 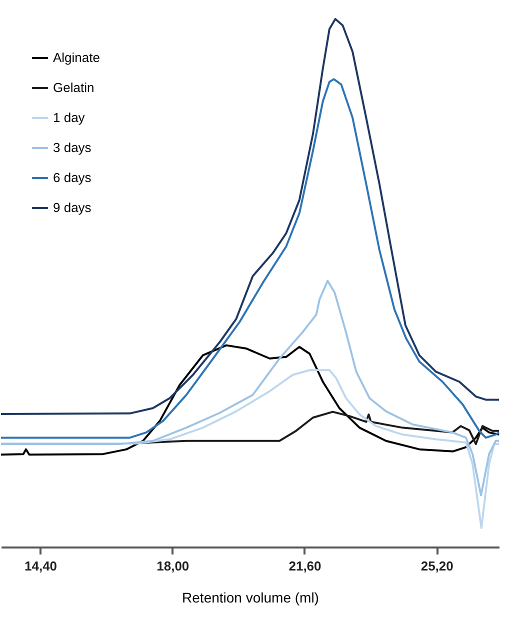 I want to click on legend-label: Alginate, so click(x=76, y=57).